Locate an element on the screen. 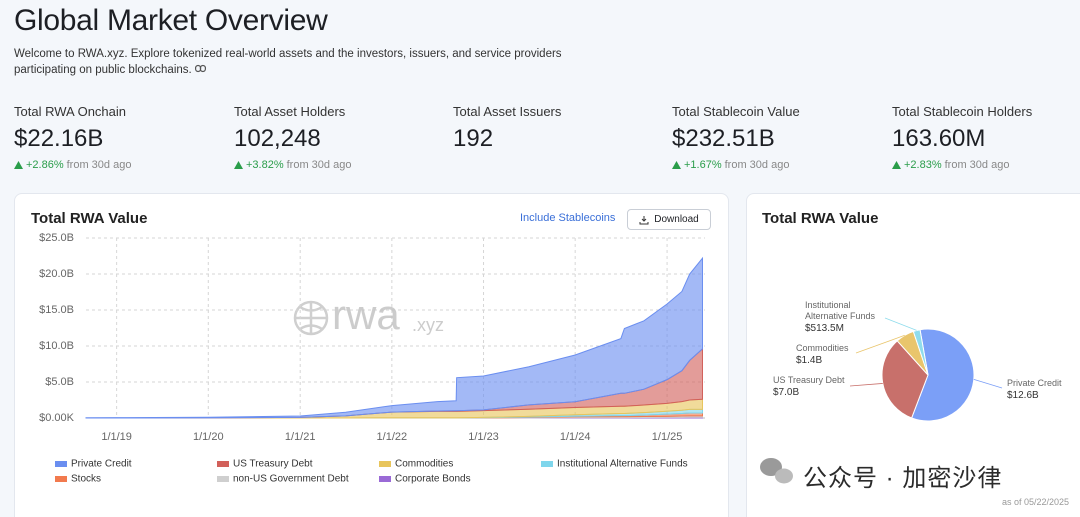 Image resolution: width=1080 pixels, height=517 pixels. watermark-icon is located at coordinates (311, 318).